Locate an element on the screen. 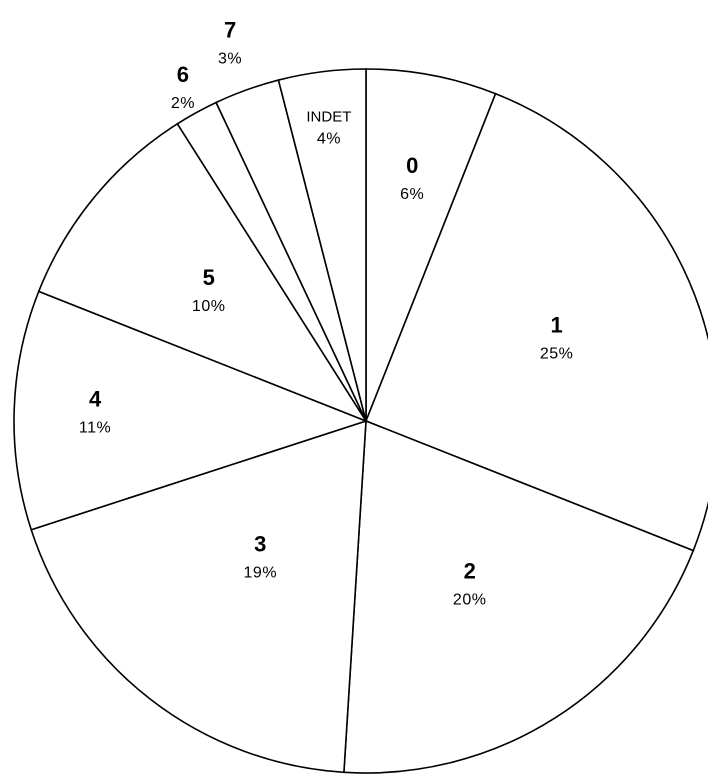 Image resolution: width=708 pixels, height=776 pixels. slice-label-5: 5 is located at coordinates (209, 277).